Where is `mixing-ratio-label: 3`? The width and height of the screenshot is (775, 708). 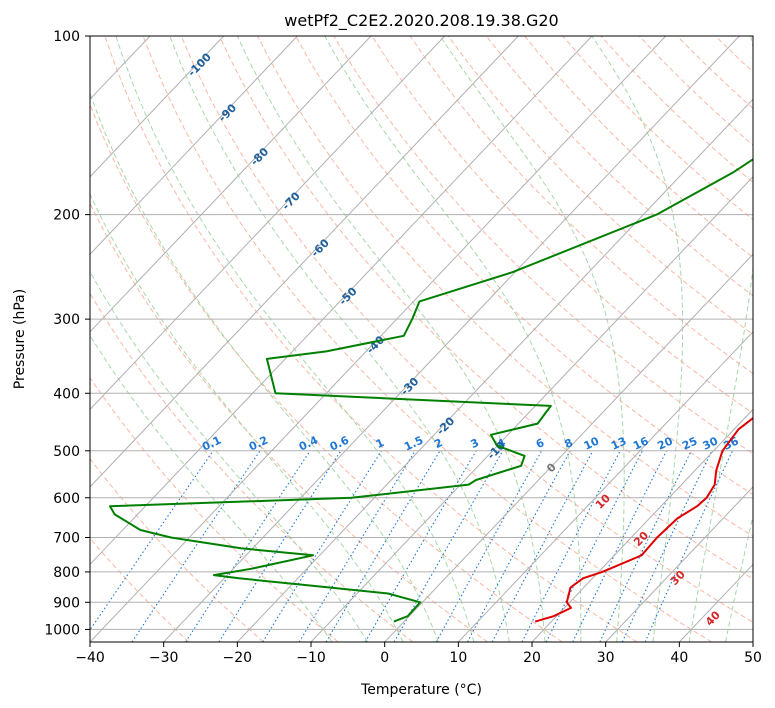 mixing-ratio-label: 3 is located at coordinates (474, 443).